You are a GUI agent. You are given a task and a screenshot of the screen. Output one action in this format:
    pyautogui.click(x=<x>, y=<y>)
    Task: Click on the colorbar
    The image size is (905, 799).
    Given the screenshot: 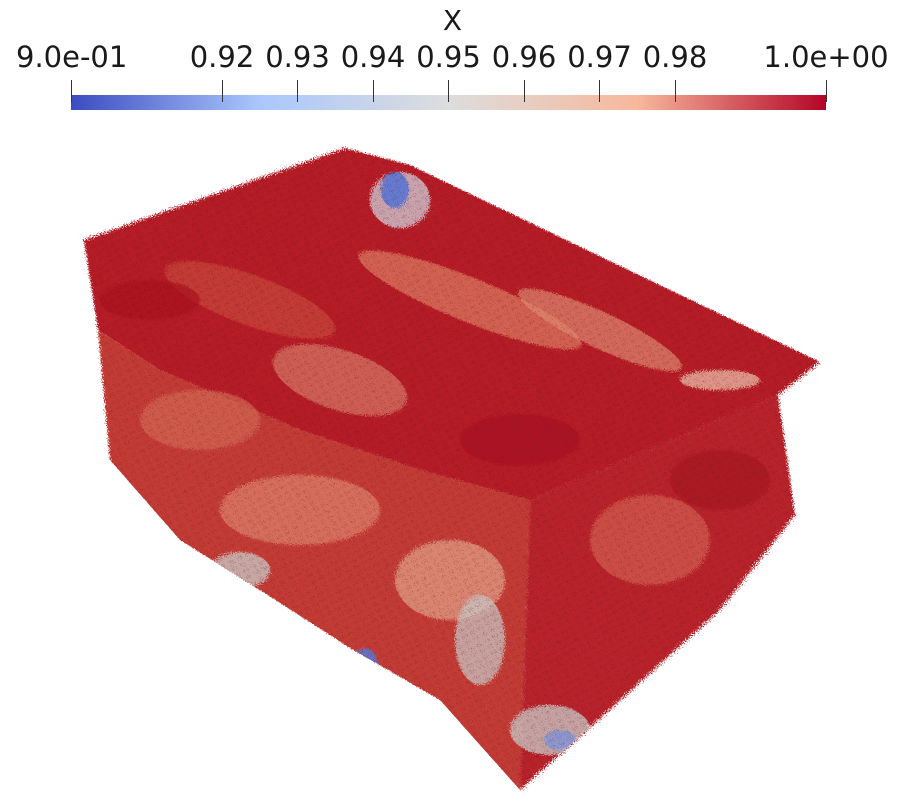 What is the action you would take?
    pyautogui.click(x=448, y=102)
    